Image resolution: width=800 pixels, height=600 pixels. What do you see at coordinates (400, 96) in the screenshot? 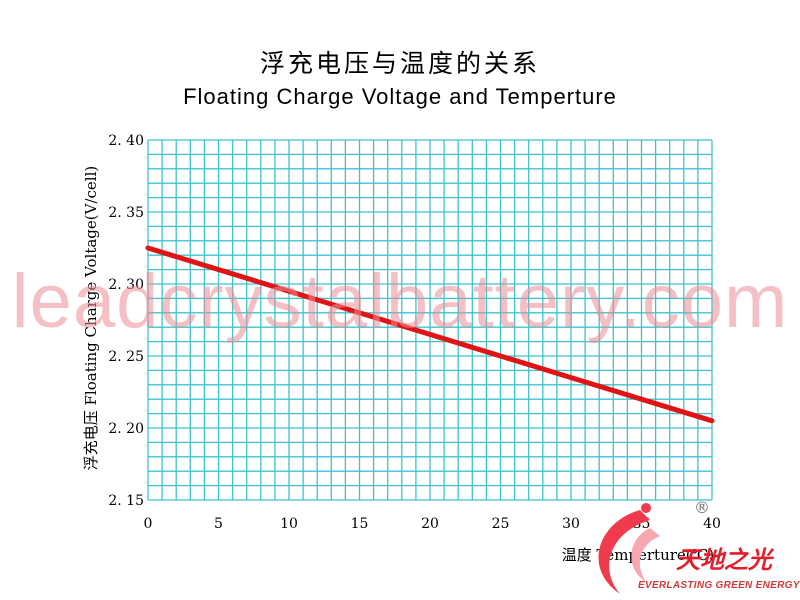
I see `chart-subtitle: Floating Charge Voltage and Temperture` at bounding box center [400, 96].